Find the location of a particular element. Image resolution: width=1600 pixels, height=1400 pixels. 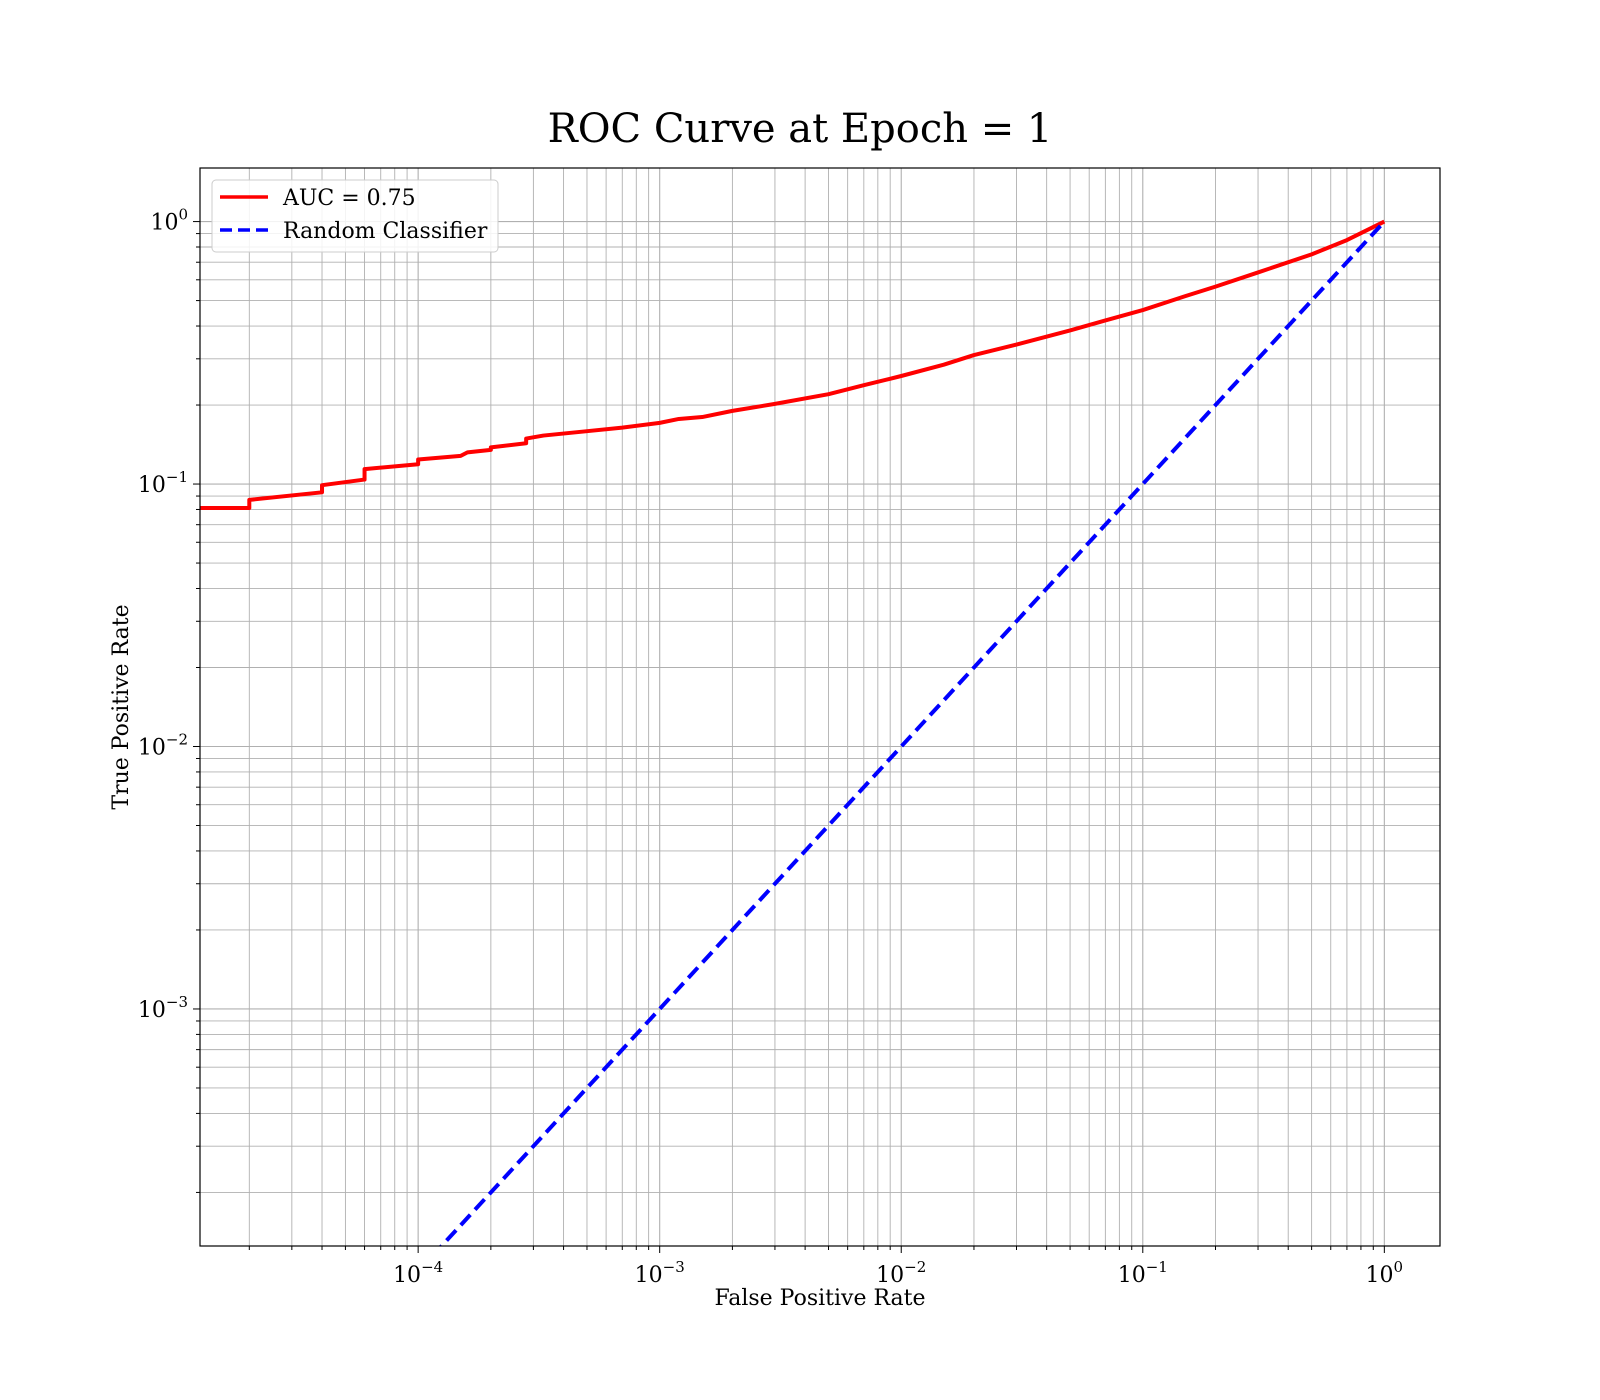

x-tick-label: 10⁻⁴ is located at coordinates (418, 1273).